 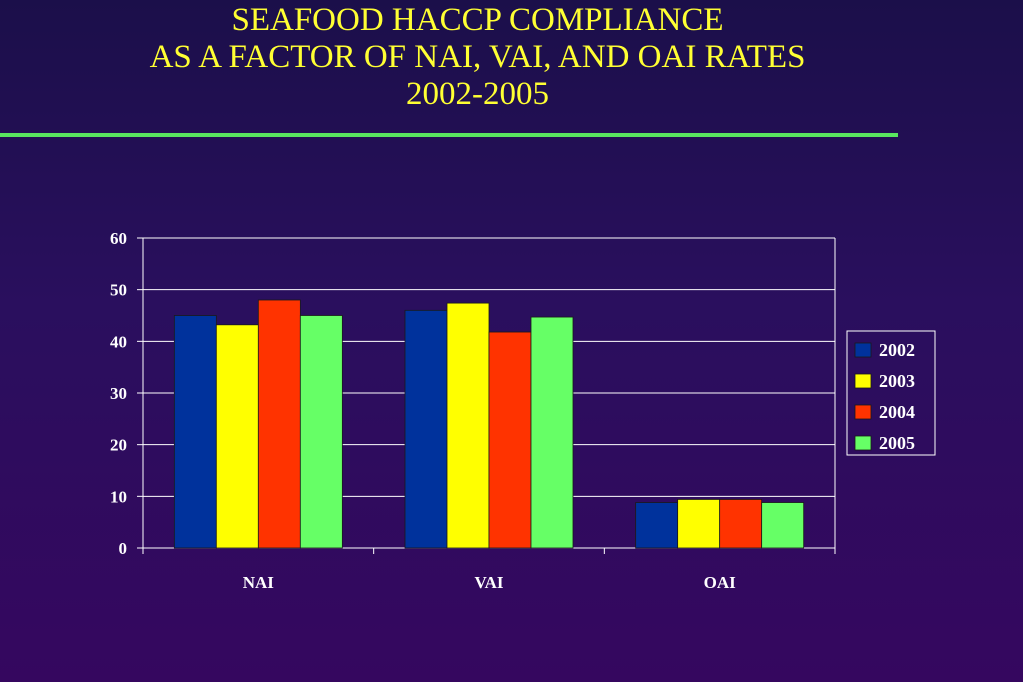 What do you see at coordinates (477, 20) in the screenshot?
I see `title-line-1: SEAFOOD HACCP COMPLIANCE` at bounding box center [477, 20].